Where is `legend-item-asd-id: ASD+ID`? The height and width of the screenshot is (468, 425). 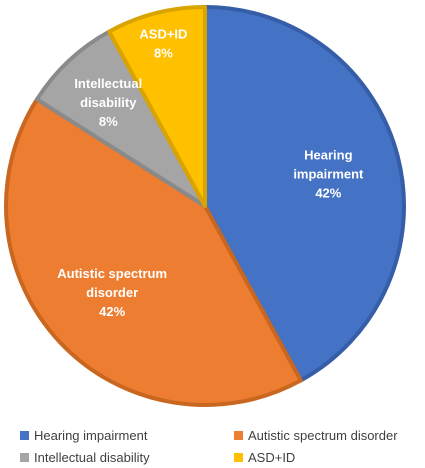
legend-item-asd-id: ASD+ID is located at coordinates (264, 457).